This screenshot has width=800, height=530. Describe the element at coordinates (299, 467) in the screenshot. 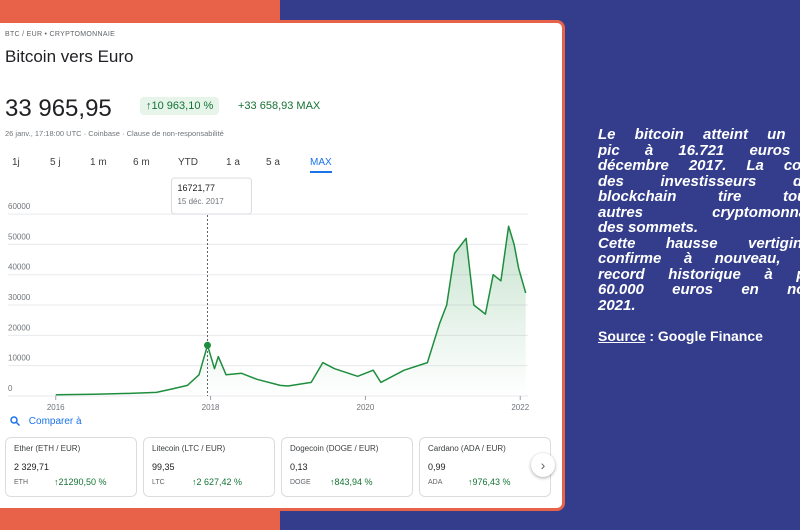

I see `card-price: 0,13` at that location.